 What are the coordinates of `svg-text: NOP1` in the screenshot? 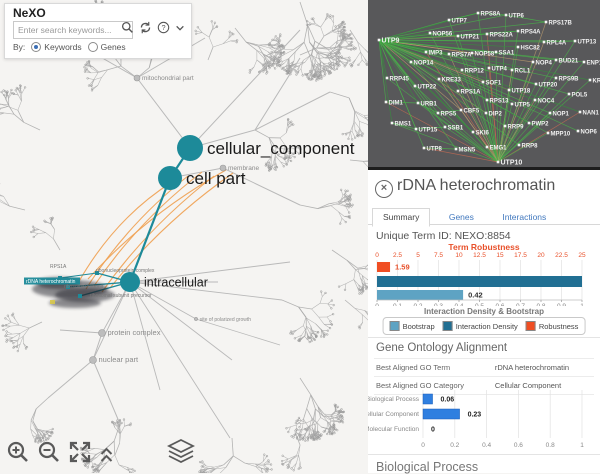 It's located at (561, 115).